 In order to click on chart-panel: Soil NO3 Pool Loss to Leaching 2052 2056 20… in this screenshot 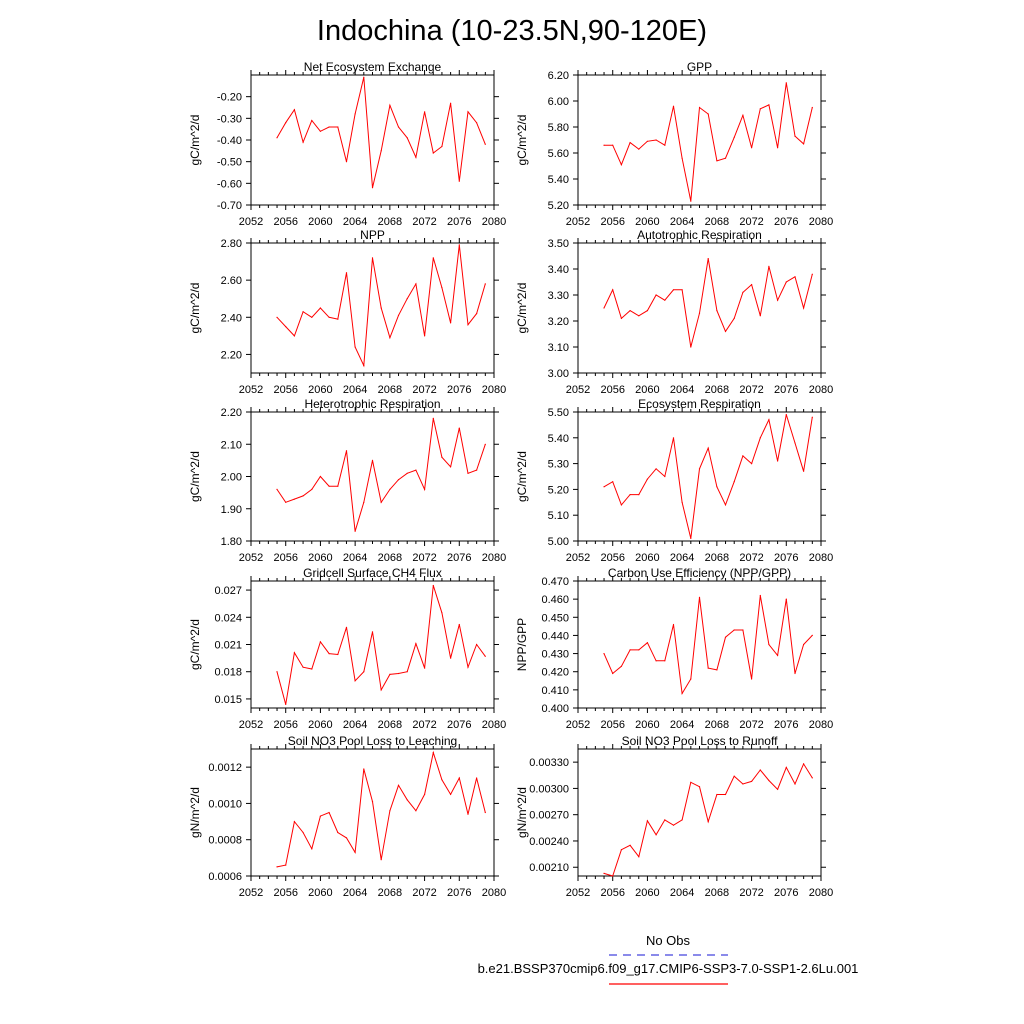, I will do `click(347, 816)`.